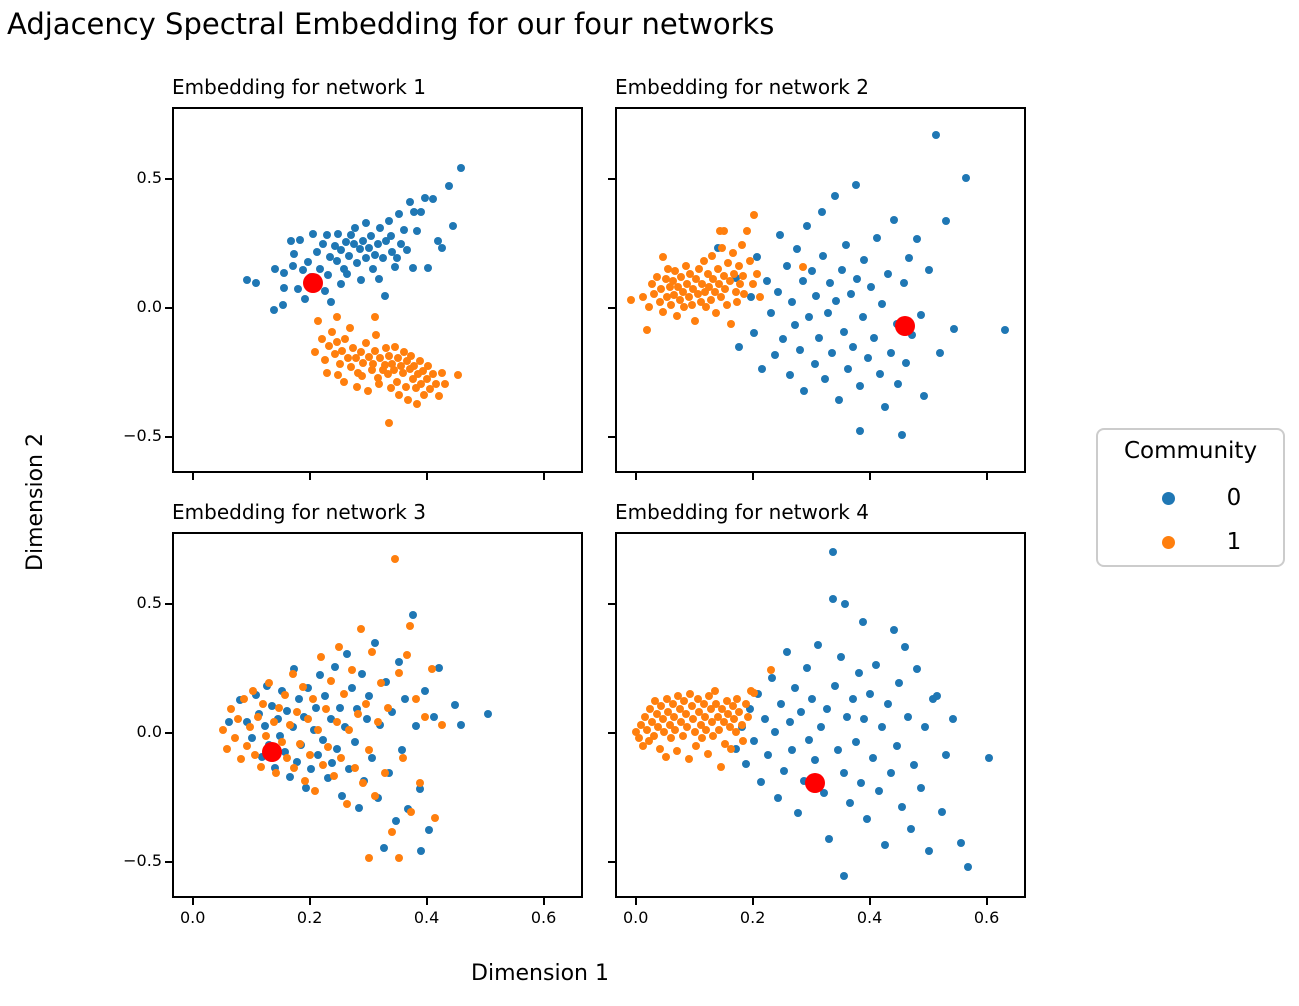  I want to click on subplot-2-title: Embedding for network 2, so click(742, 87).